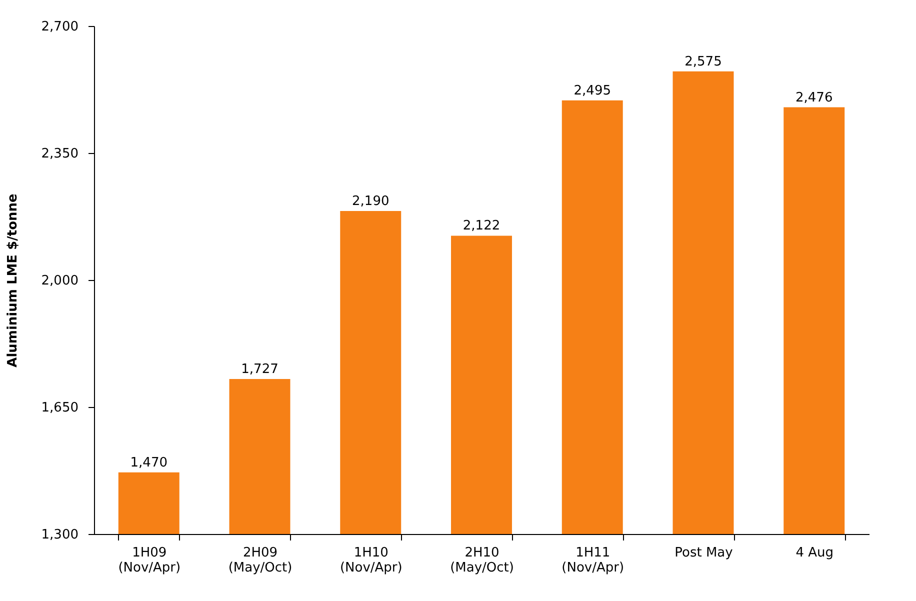 This screenshot has height=601, width=916. Describe the element at coordinates (259, 370) in the screenshot. I see `data-label: 1,727` at that location.